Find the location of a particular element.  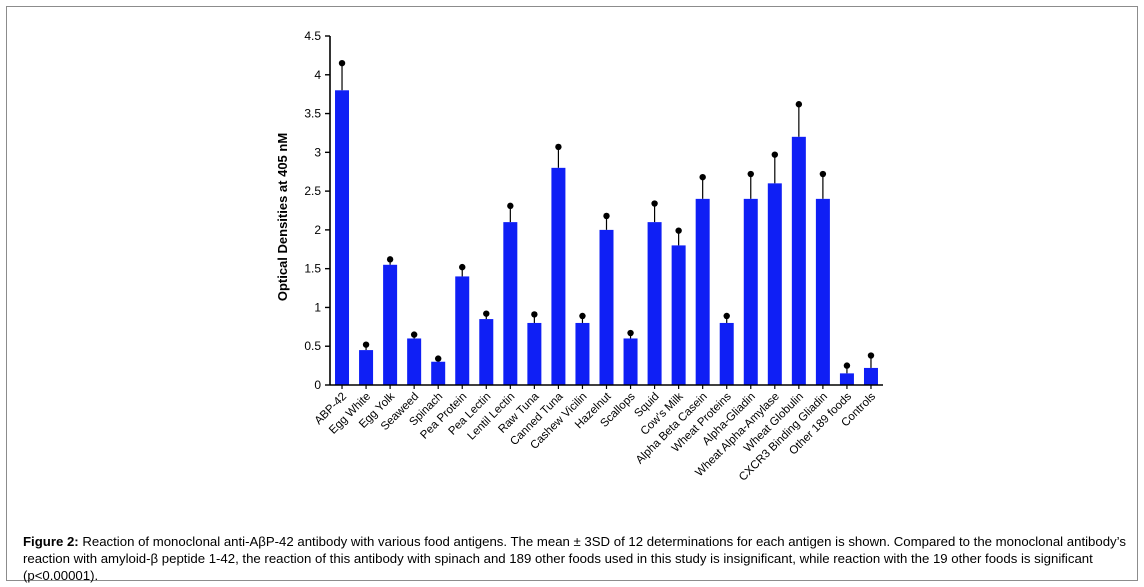

y-tick-label: 3 is located at coordinates (317, 152).